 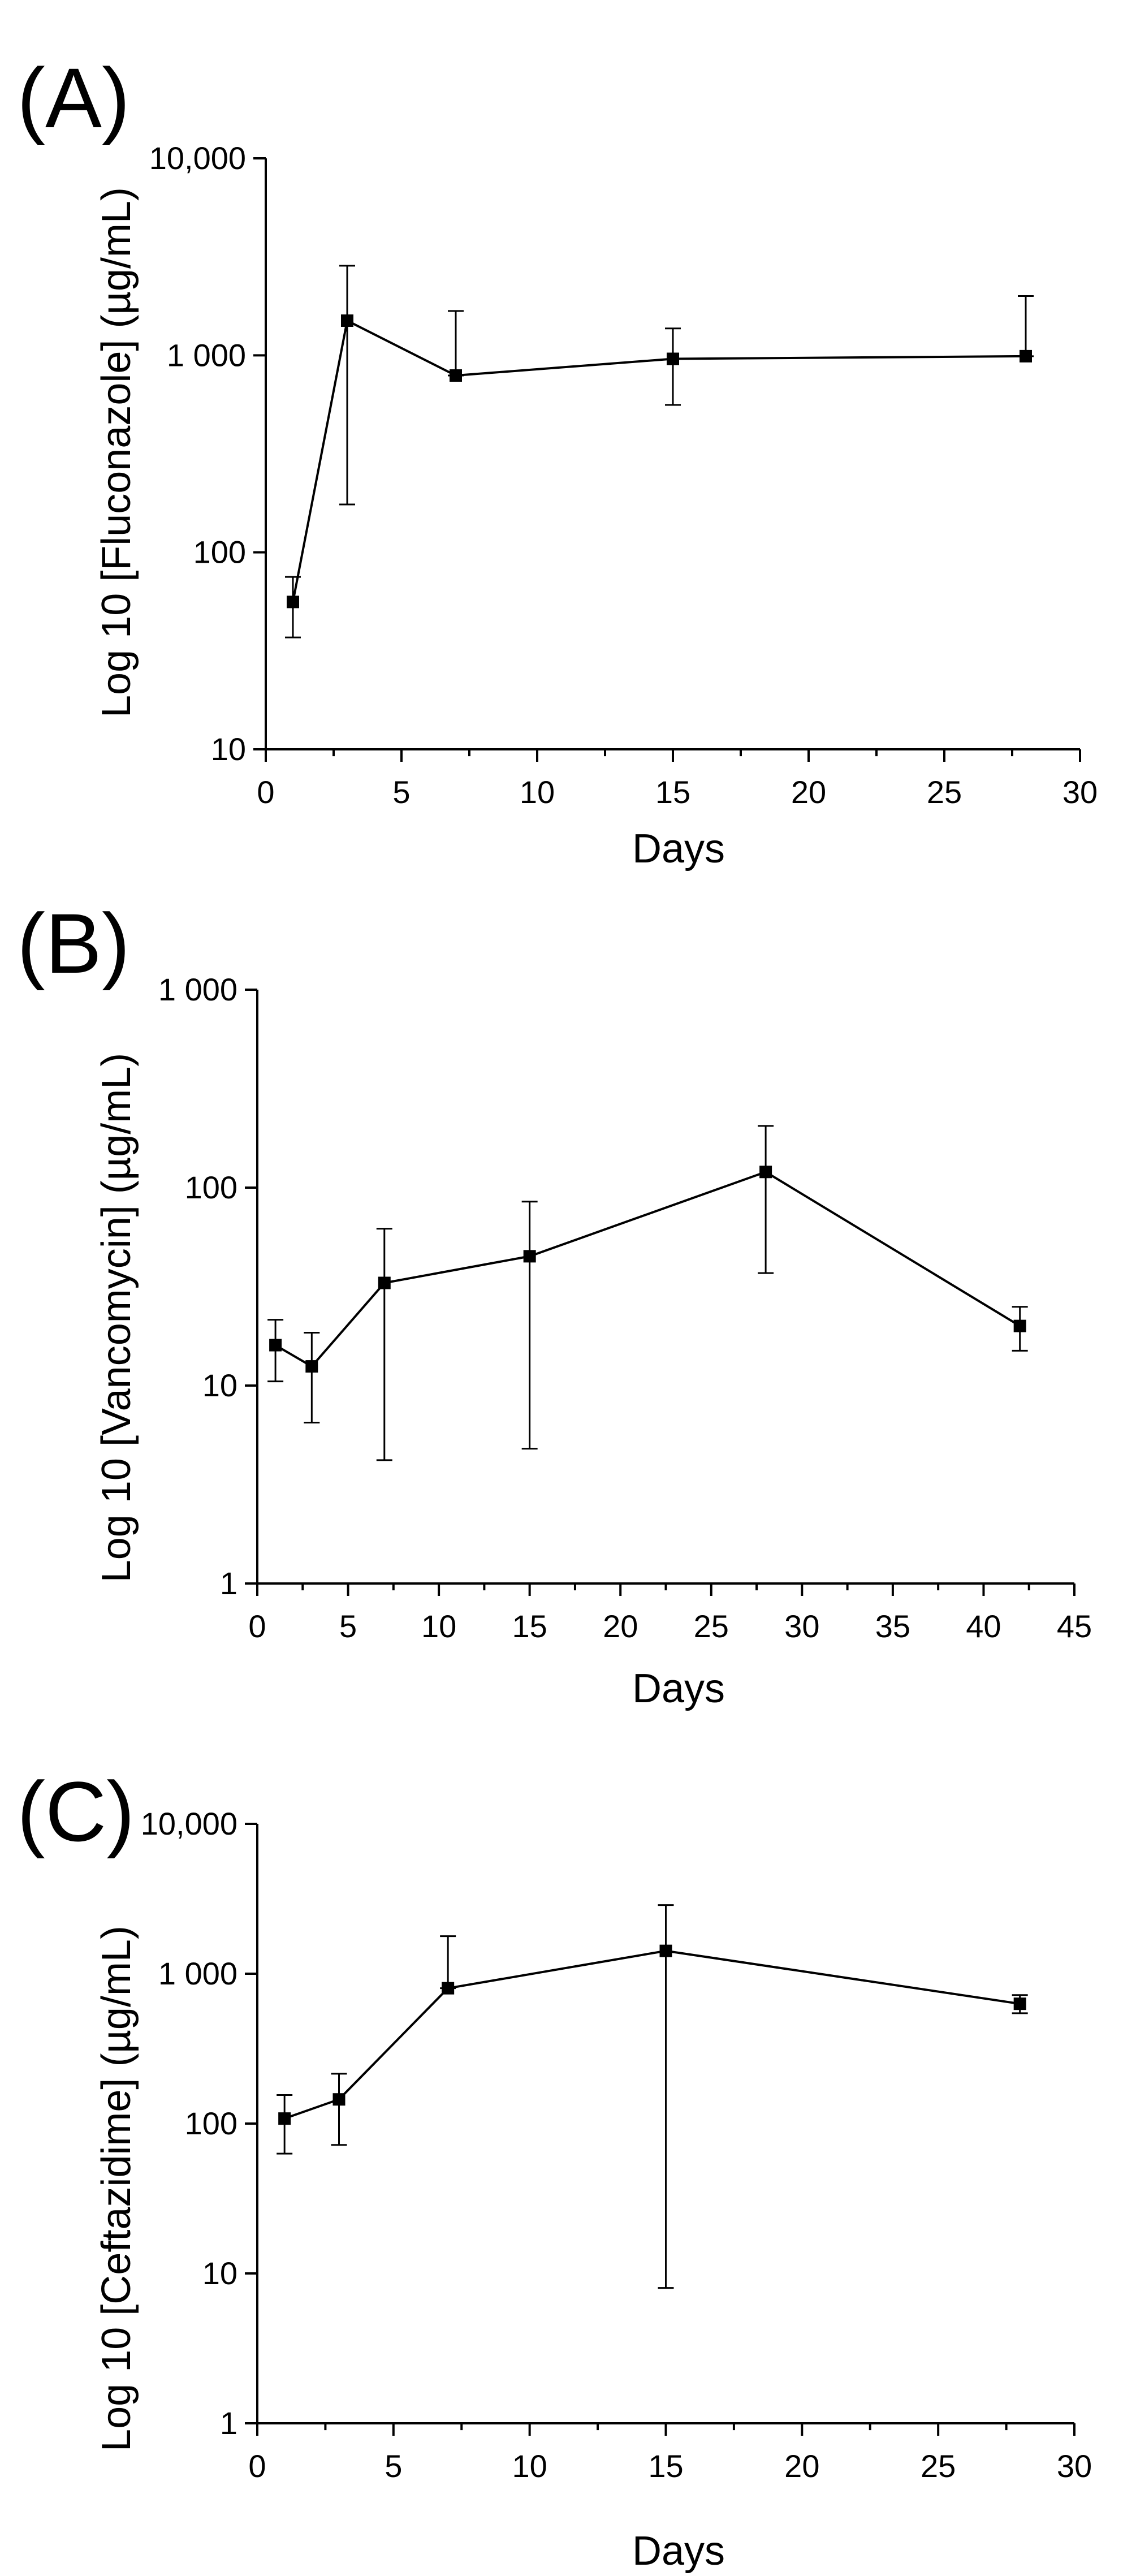 I want to click on panel-b-label: (B), so click(x=73, y=944).